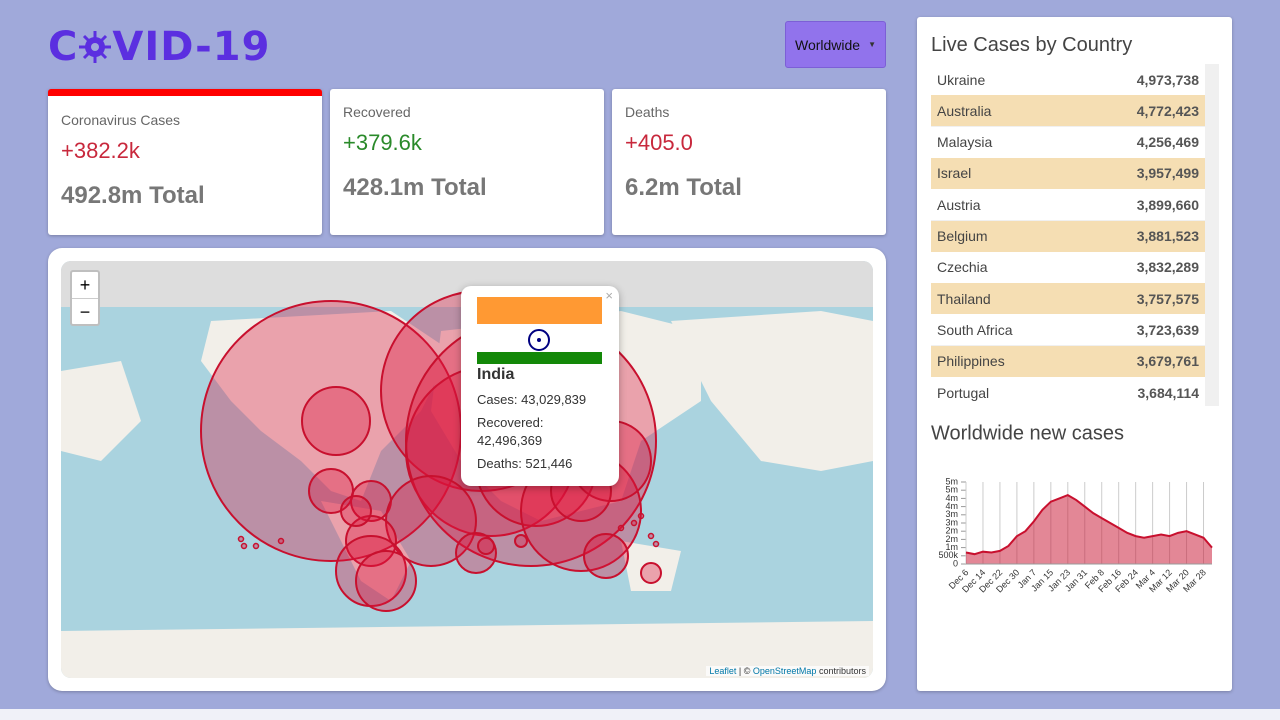 The height and width of the screenshot is (720, 1280). Describe the element at coordinates (1068, 173) in the screenshot. I see `table-row: Israel 3,957,499` at that location.